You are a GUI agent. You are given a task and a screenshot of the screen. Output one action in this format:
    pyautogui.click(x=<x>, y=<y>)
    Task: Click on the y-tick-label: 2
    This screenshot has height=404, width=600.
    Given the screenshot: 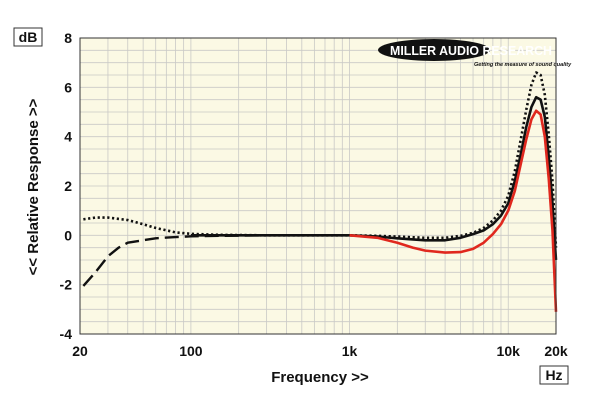 What is the action you would take?
    pyautogui.click(x=68, y=186)
    